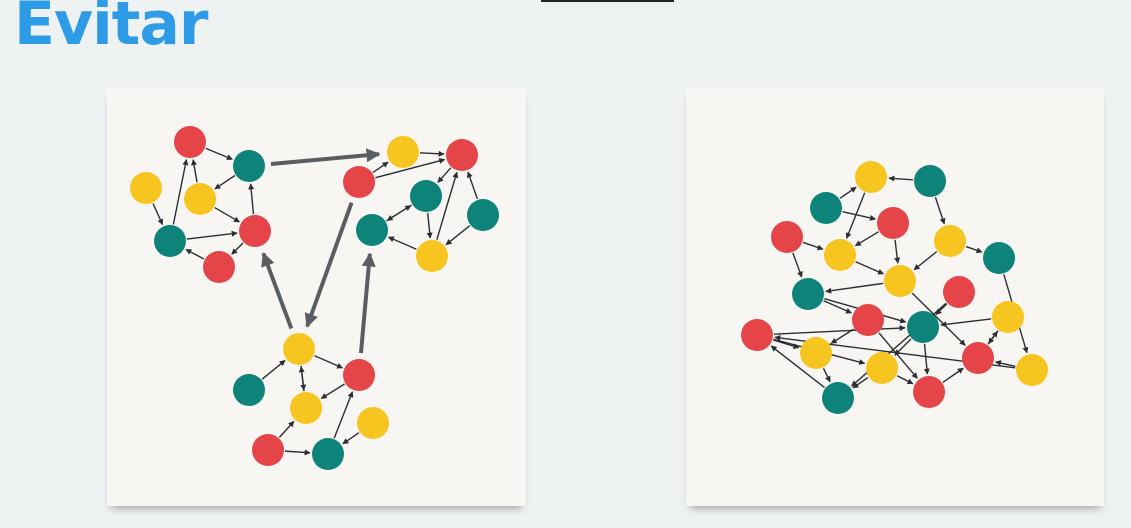  What do you see at coordinates (227, 214) in the screenshot?
I see `edge-a3-a6` at bounding box center [227, 214].